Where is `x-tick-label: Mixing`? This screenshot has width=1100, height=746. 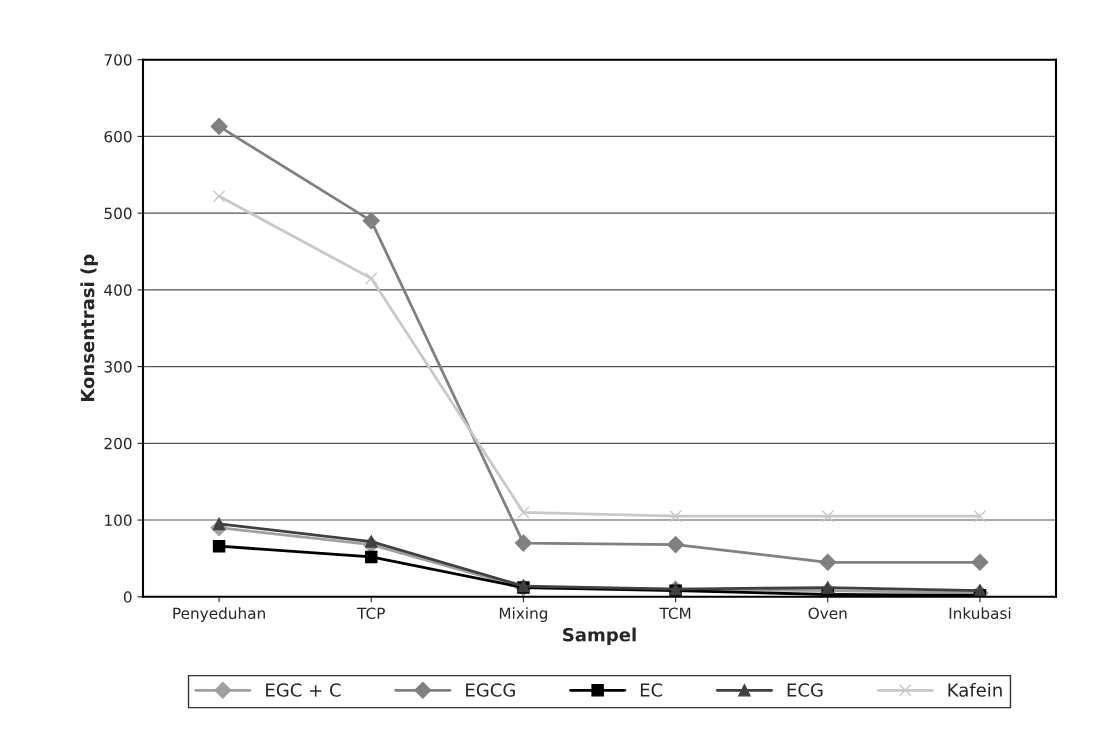
x-tick-label: Mixing is located at coordinates (523, 614).